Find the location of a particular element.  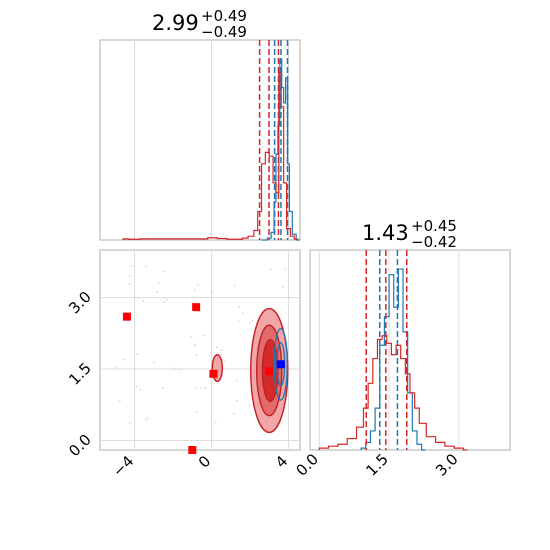

x-tick-label: 3.0 is located at coordinates (447, 465).